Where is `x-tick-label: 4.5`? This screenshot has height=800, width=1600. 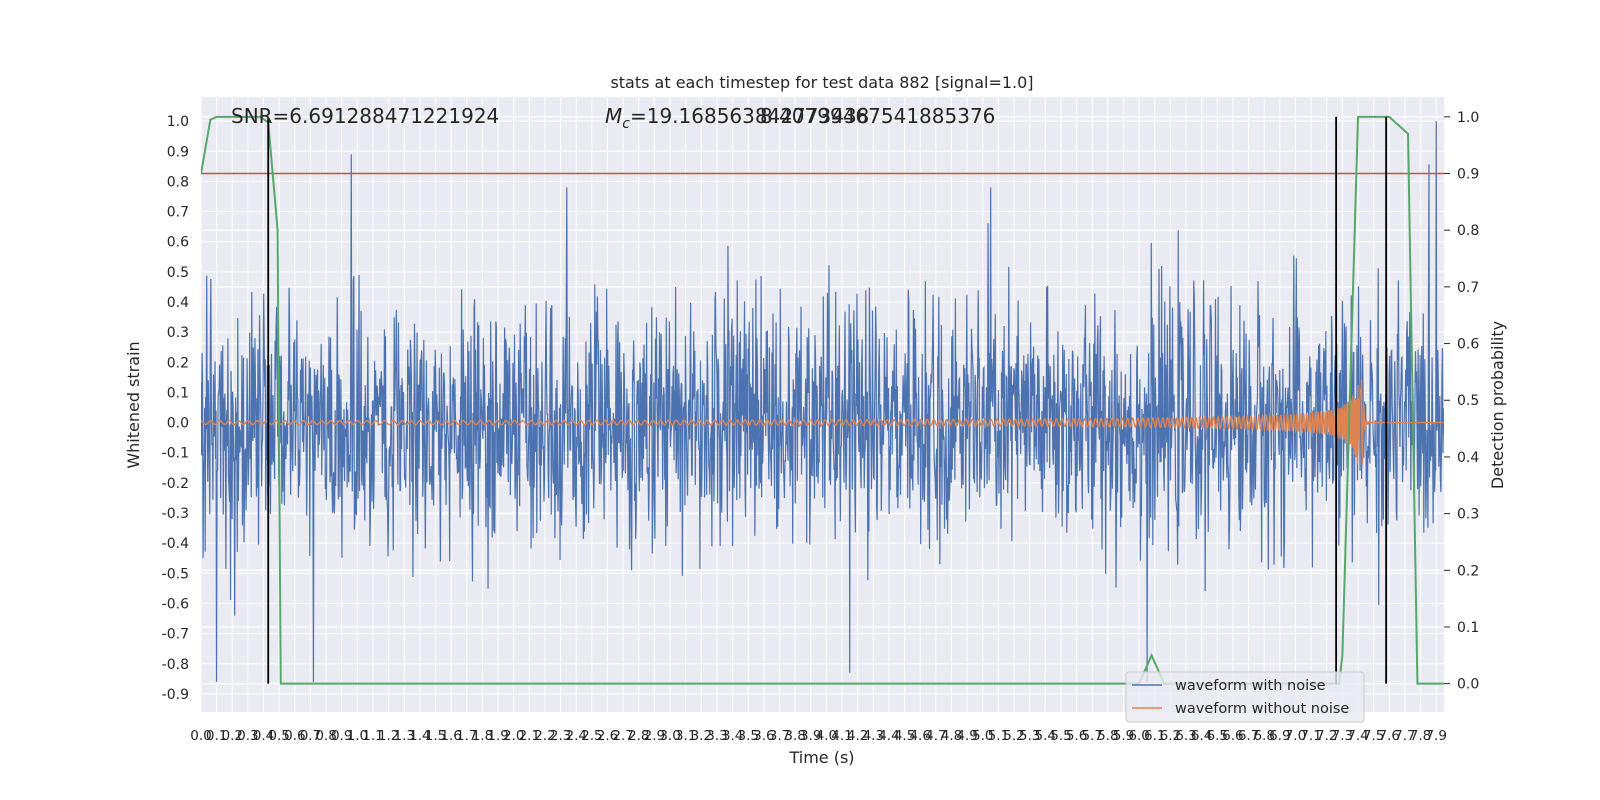 x-tick-label: 4.5 is located at coordinates (904, 736).